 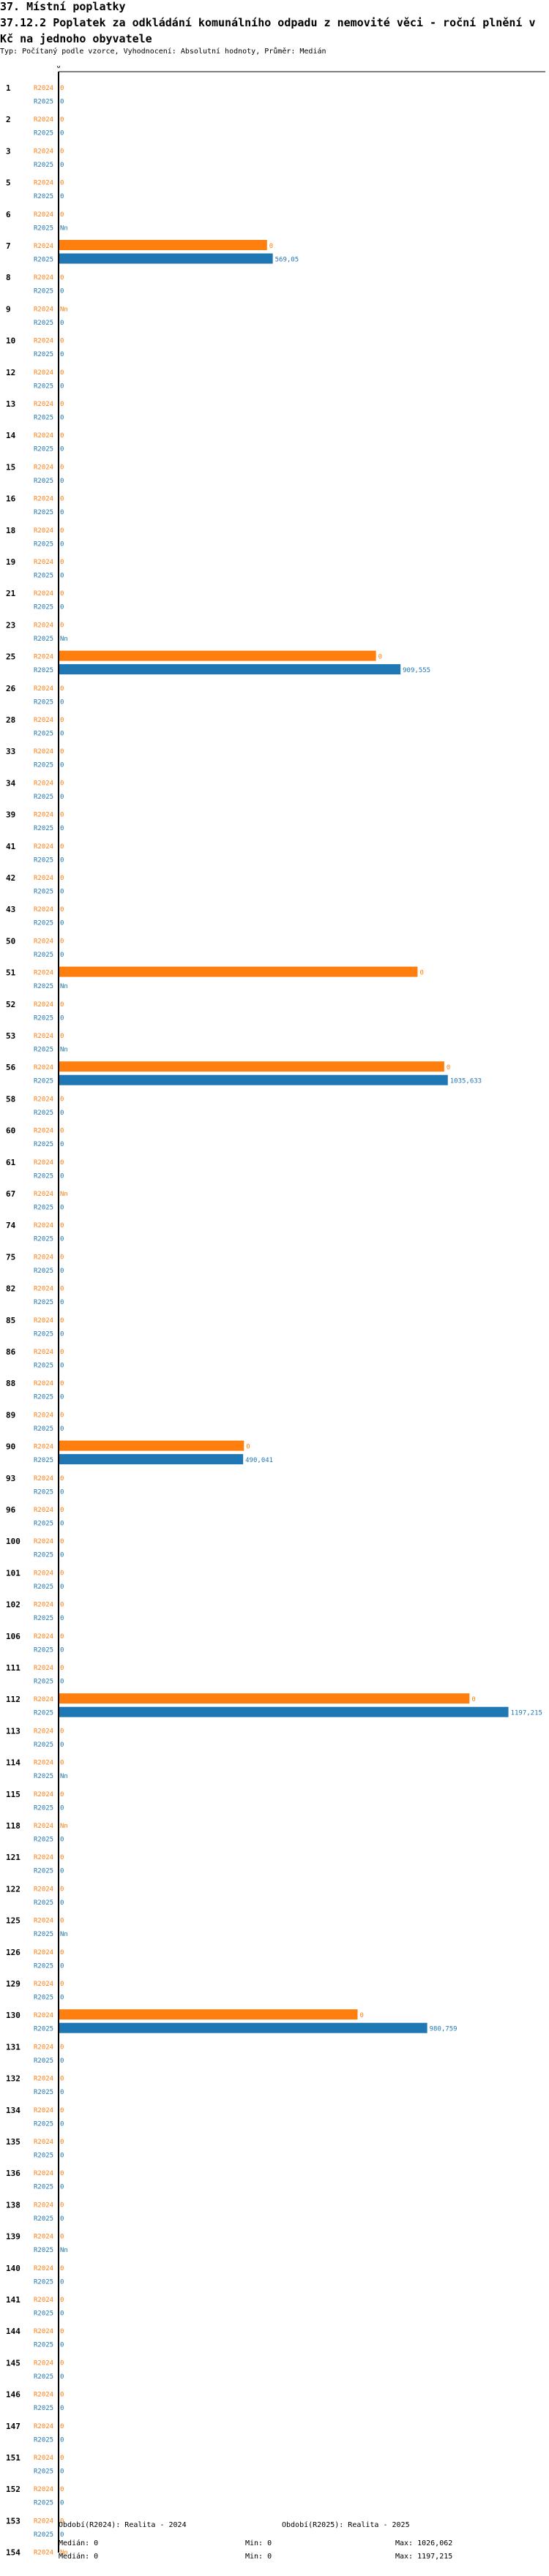 What do you see at coordinates (13, 2553) in the screenshot?
I see `category-label: 154` at bounding box center [13, 2553].